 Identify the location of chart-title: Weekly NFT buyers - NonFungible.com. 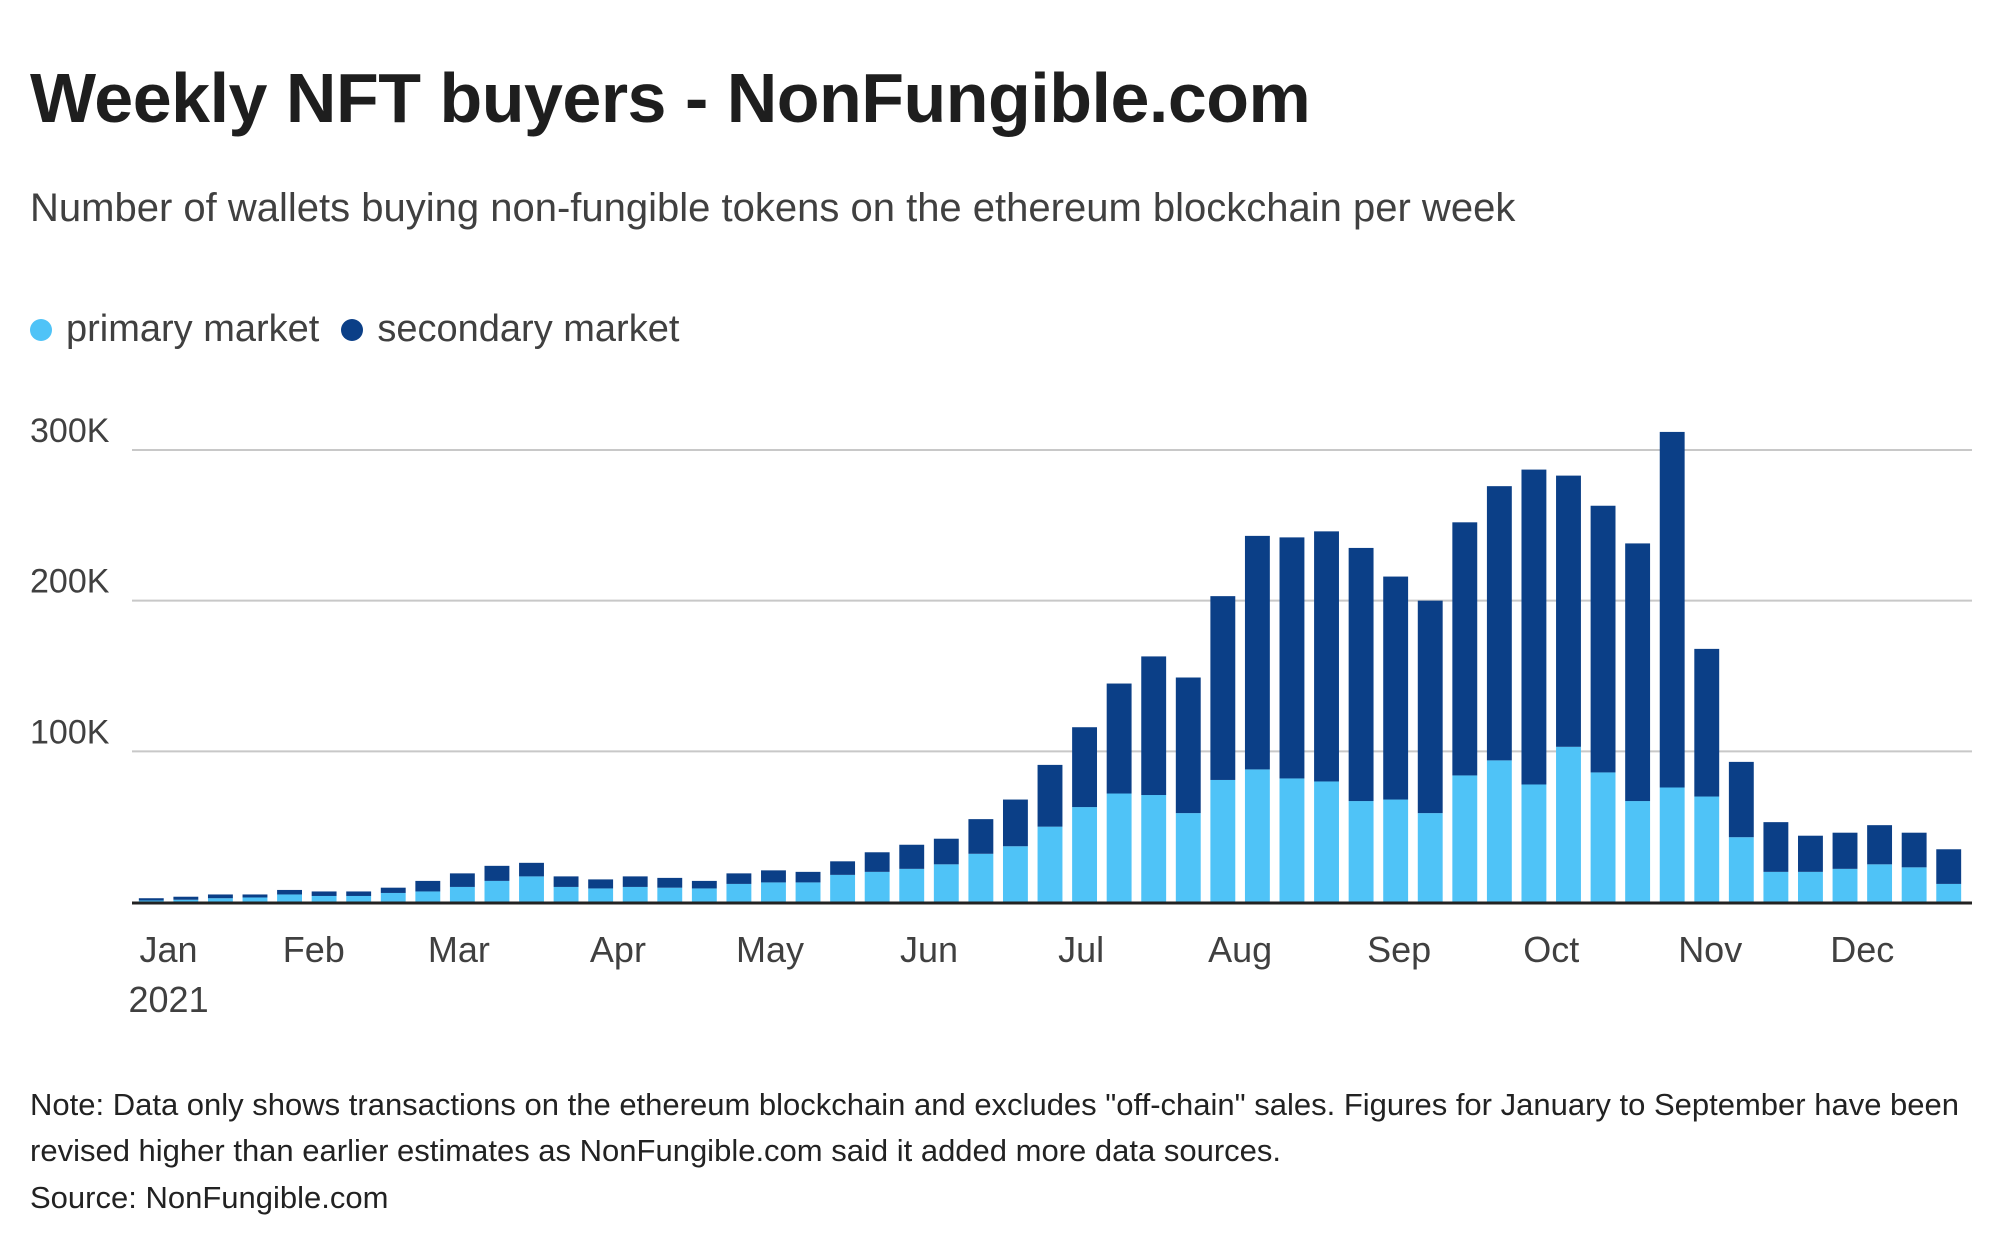
(670, 98).